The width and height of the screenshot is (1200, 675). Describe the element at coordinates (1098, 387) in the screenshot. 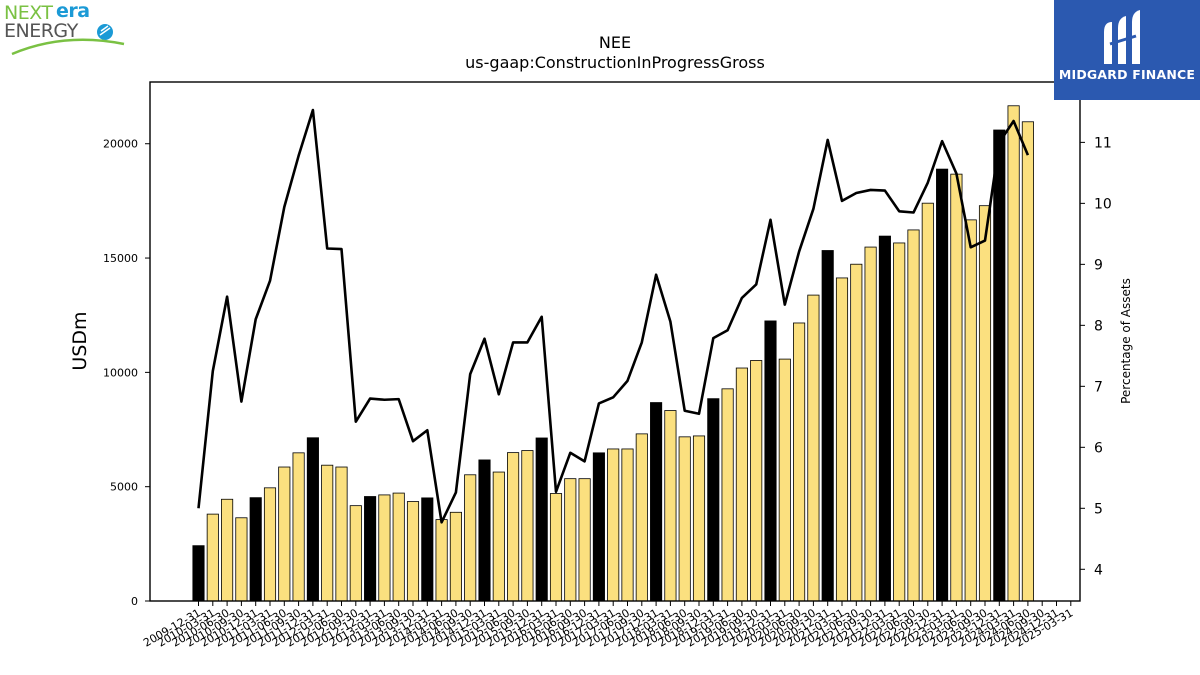

I see `y2-tick-label: 7` at that location.